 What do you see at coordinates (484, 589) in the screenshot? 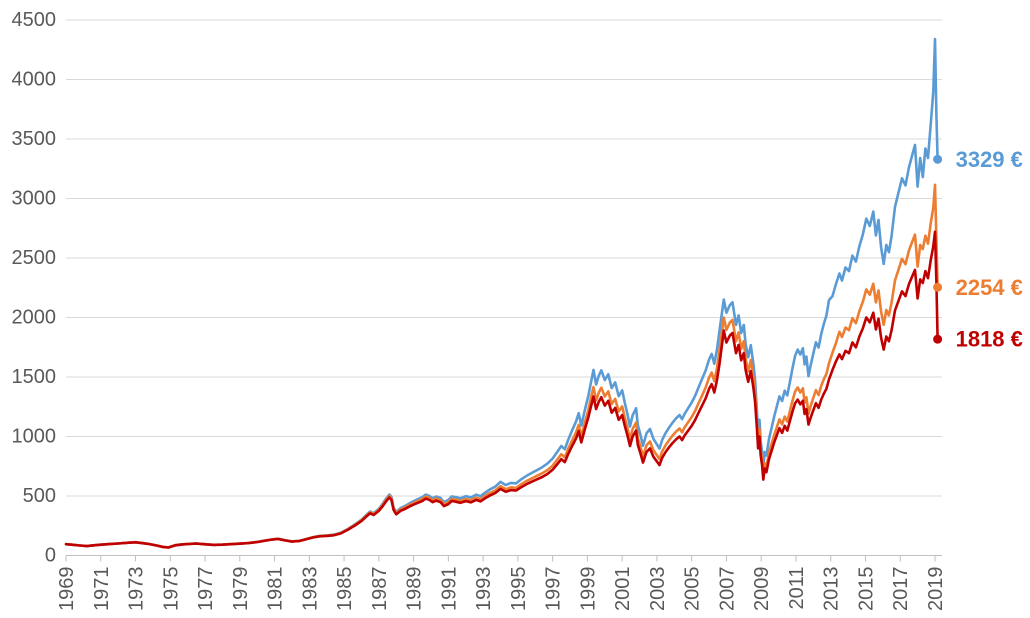
I see `x-tick-label: 1993` at bounding box center [484, 589].